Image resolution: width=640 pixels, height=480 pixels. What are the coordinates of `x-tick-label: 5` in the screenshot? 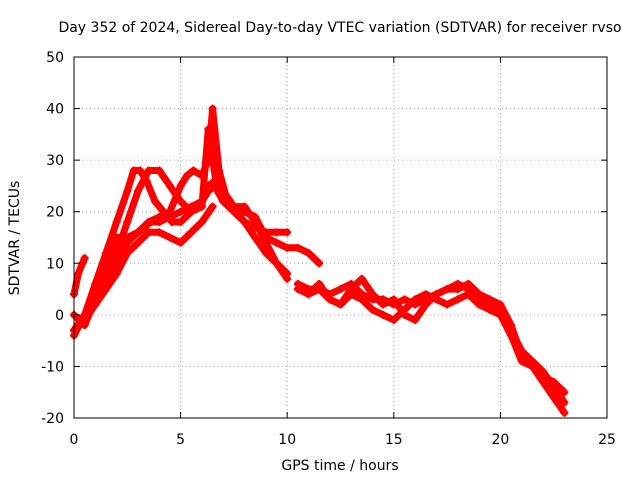 It's located at (180, 440).